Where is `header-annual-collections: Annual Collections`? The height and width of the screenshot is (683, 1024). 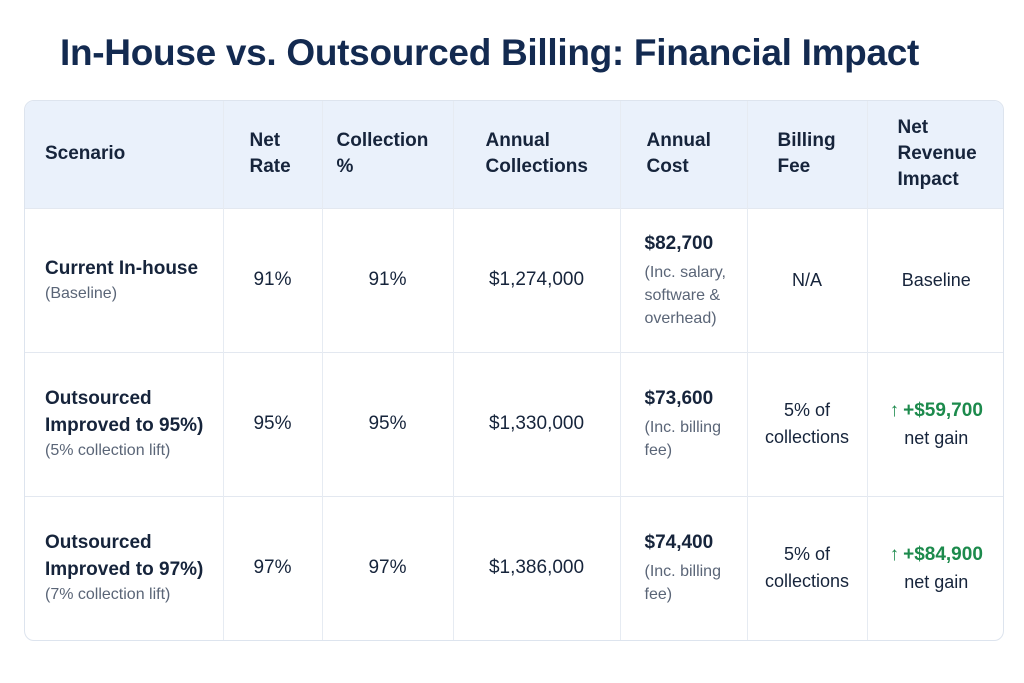 header-annual-collections: Annual Collections is located at coordinates (536, 154).